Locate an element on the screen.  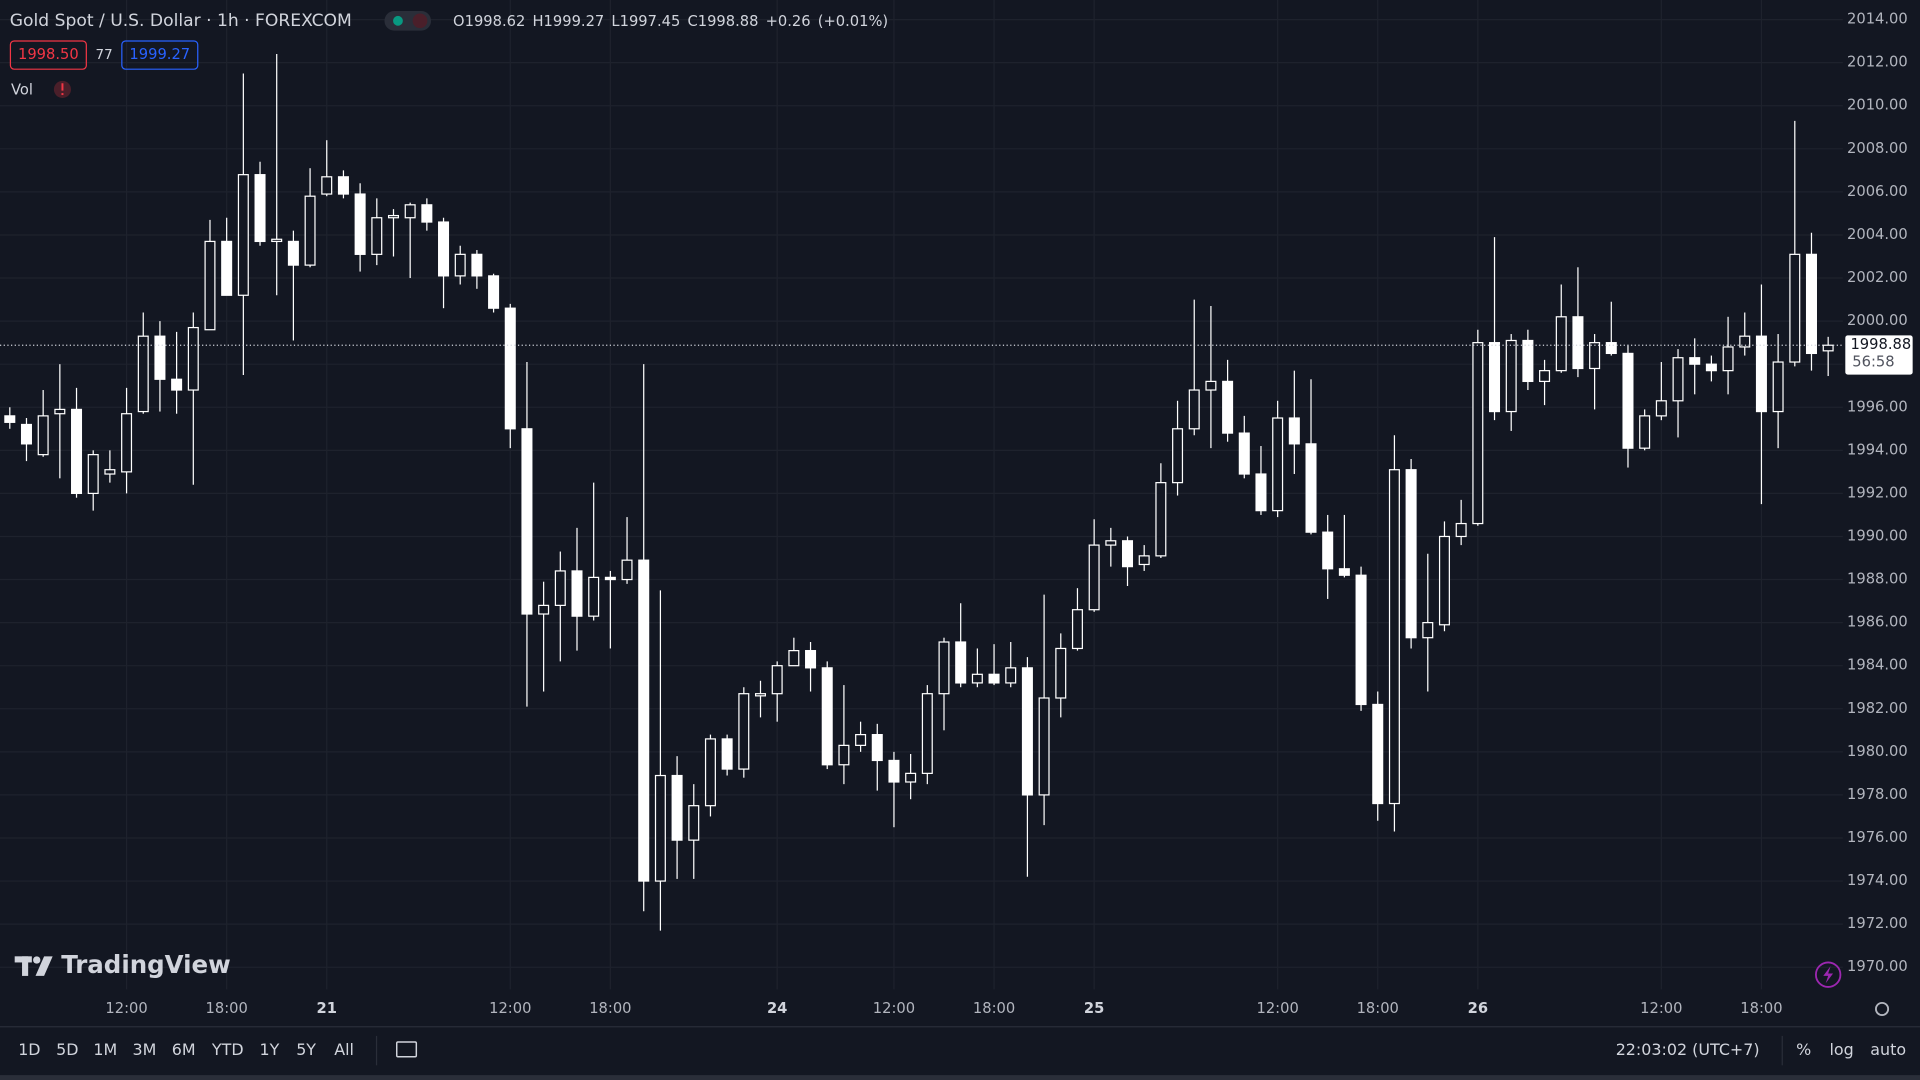
change-percent: (+0.01%) is located at coordinates (853, 21).